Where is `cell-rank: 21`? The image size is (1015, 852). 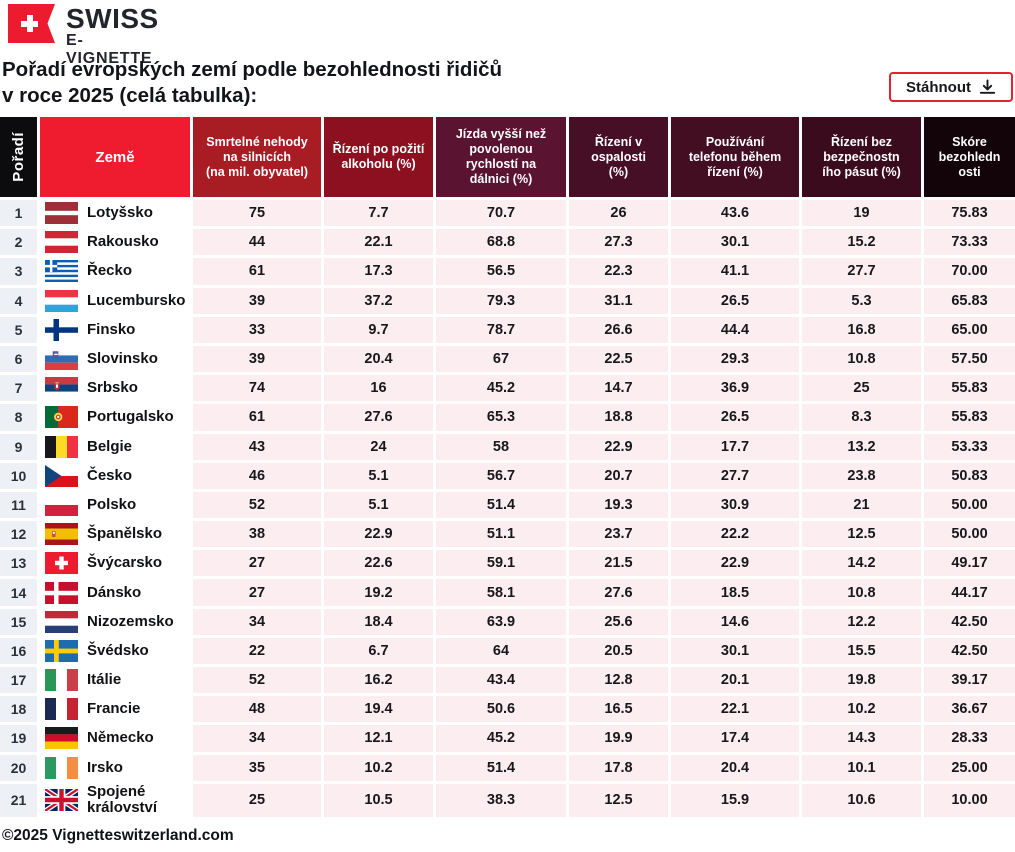 cell-rank: 21 is located at coordinates (18, 800).